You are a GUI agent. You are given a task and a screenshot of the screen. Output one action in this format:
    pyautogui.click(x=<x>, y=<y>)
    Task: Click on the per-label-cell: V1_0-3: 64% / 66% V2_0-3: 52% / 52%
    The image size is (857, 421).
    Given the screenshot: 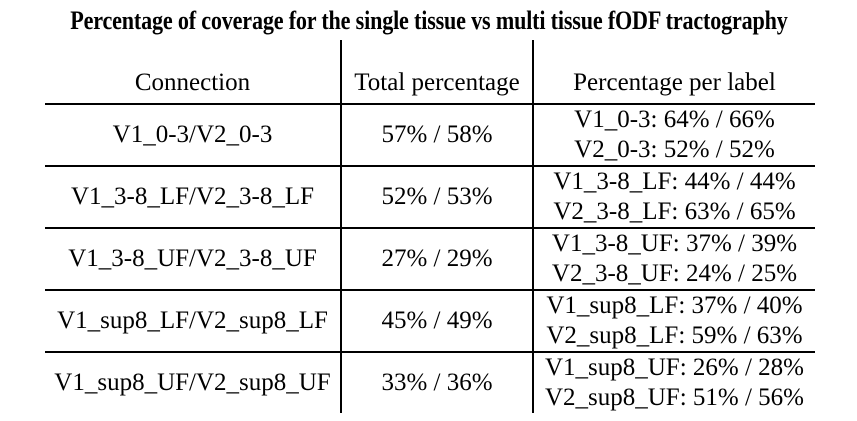 What is the action you would take?
    pyautogui.click(x=674, y=135)
    